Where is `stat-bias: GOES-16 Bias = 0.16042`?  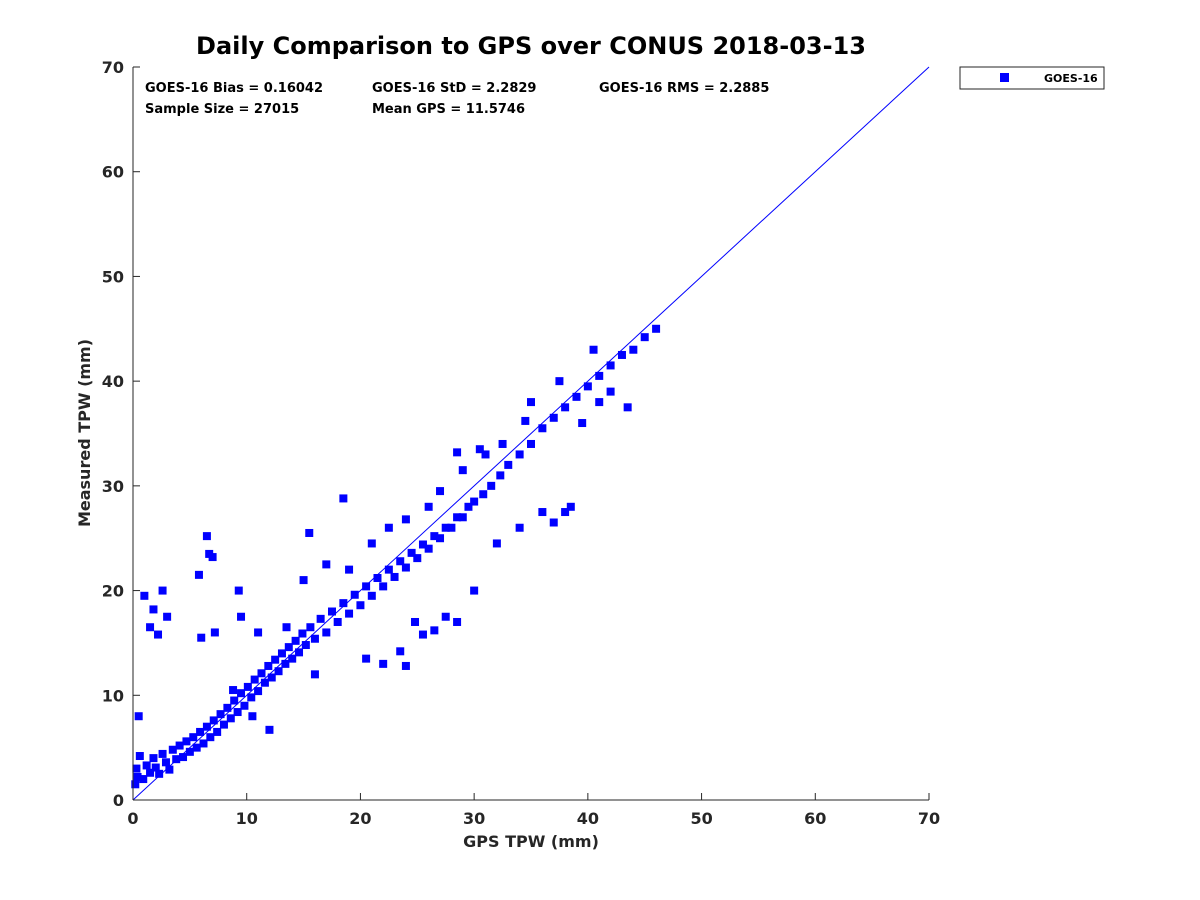
stat-bias: GOES-16 Bias = 0.16042 is located at coordinates (234, 88).